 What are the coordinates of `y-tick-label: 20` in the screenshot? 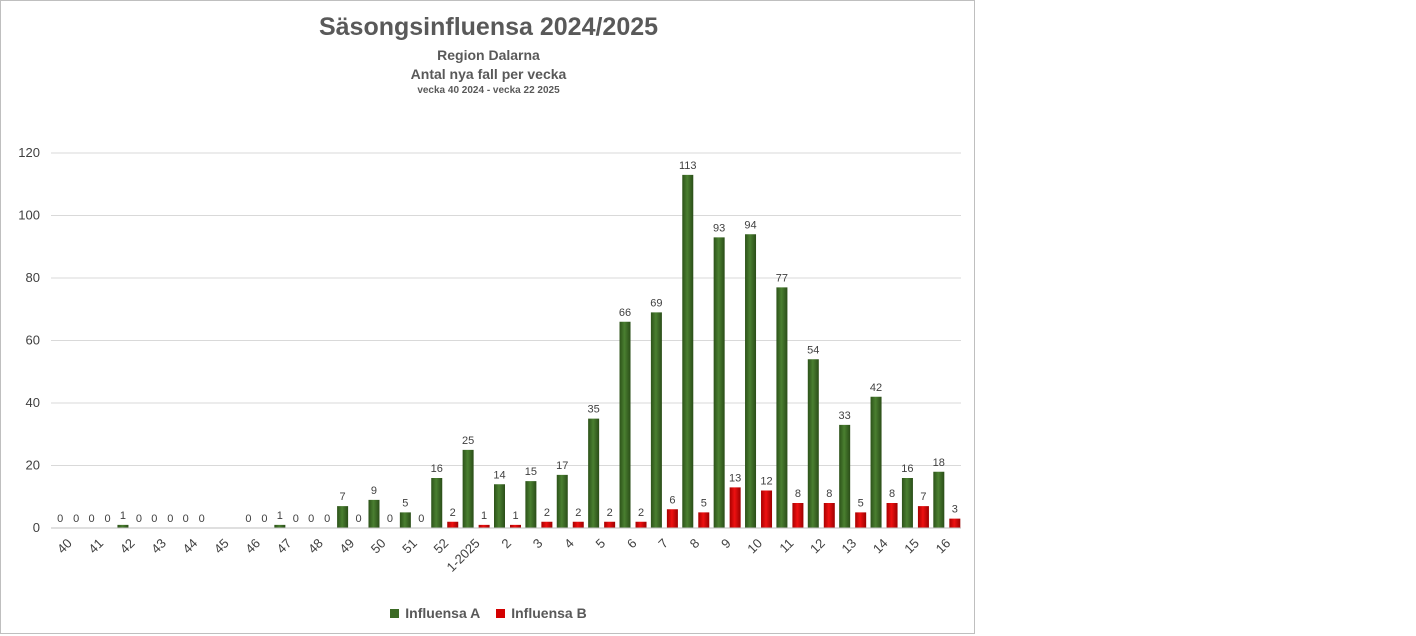 It's located at (33, 465).